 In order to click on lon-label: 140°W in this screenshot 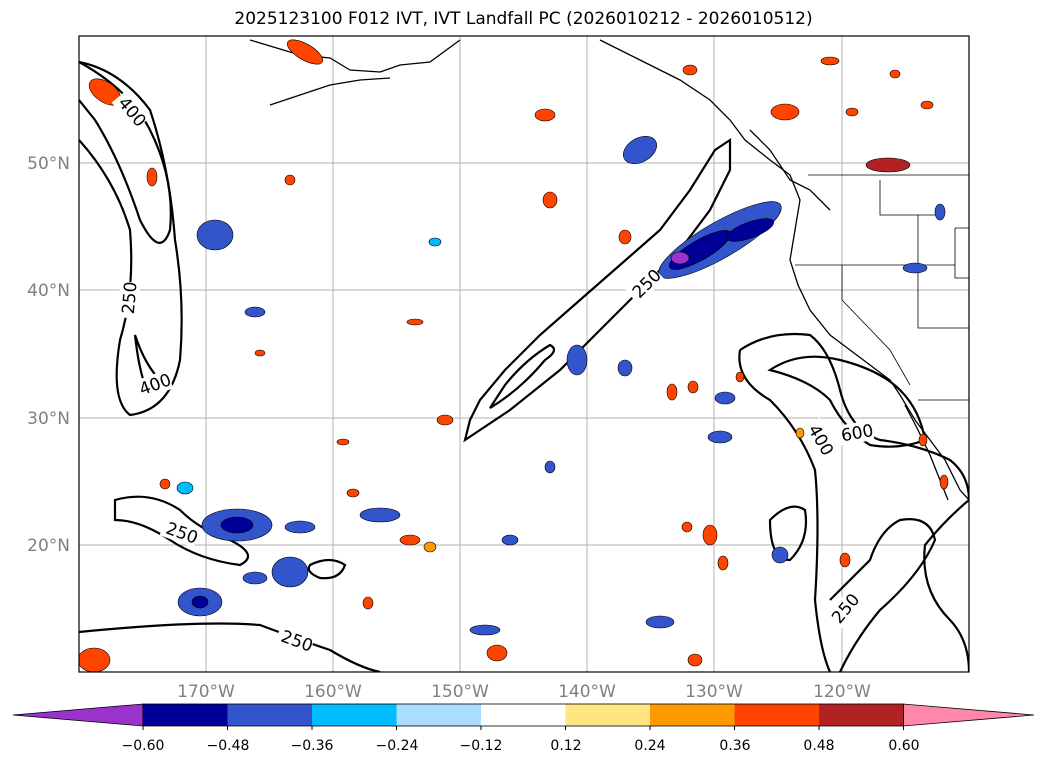, I will do `click(587, 692)`.